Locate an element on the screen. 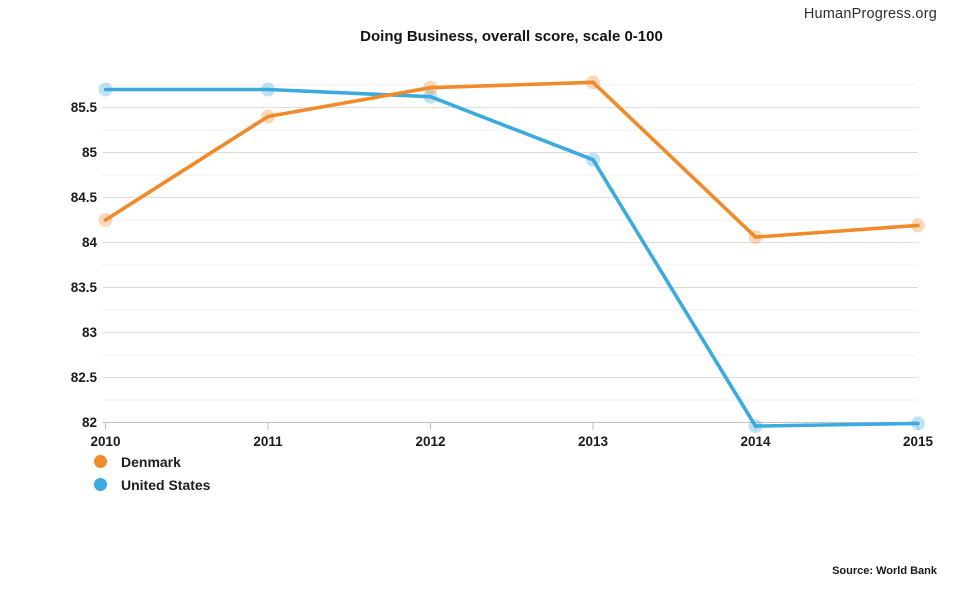 Image resolution: width=970 pixels, height=600 pixels. legend-label: United States is located at coordinates (166, 484).